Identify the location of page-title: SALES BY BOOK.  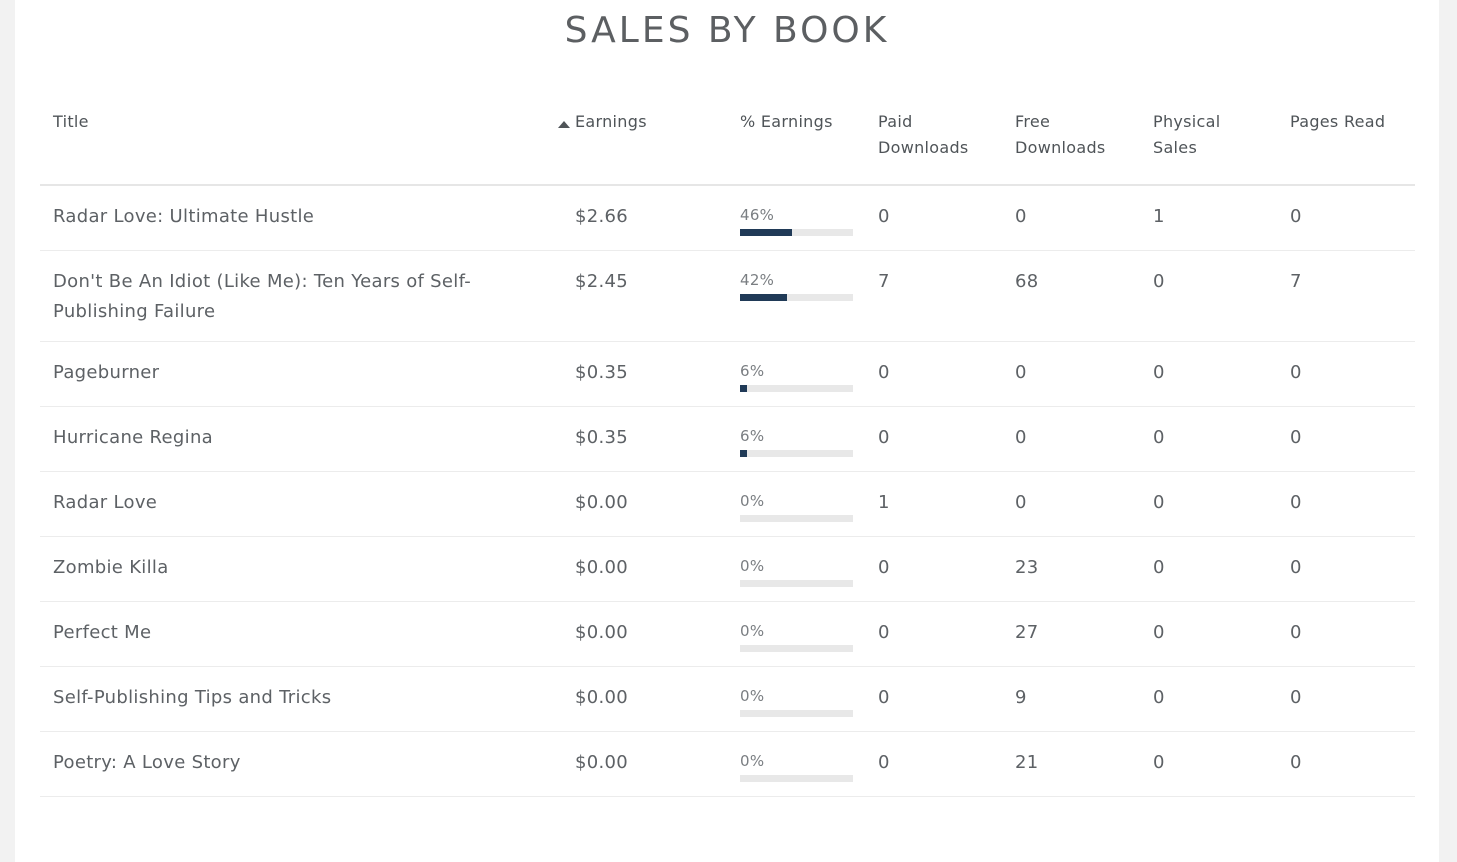
(727, 30).